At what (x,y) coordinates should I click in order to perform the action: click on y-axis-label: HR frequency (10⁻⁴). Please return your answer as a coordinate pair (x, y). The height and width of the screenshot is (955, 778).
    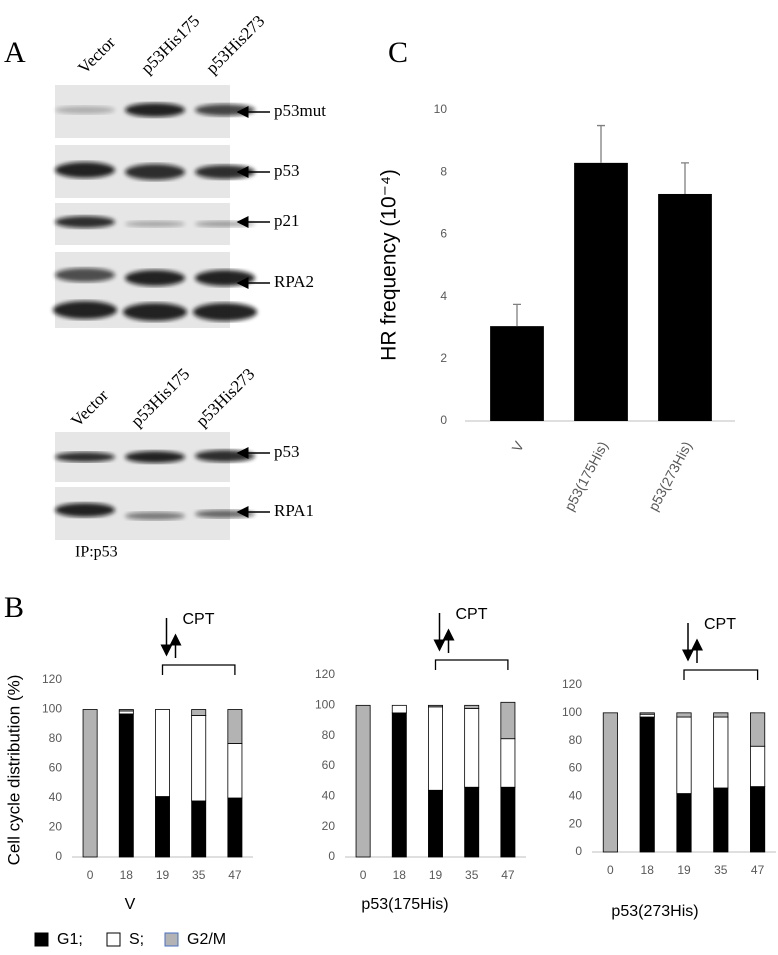
    Looking at the image, I should click on (389, 265).